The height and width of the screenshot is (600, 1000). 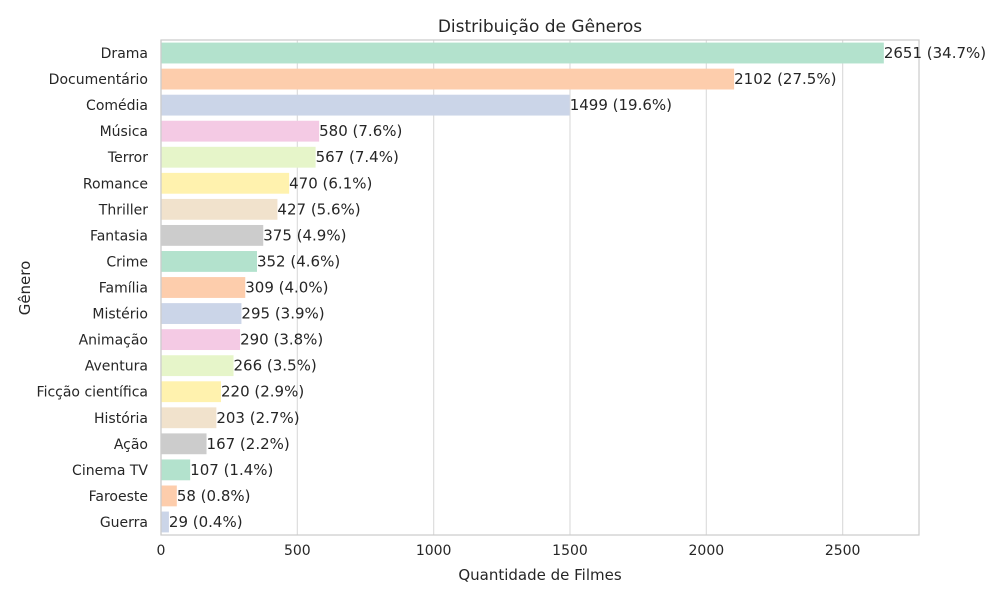 What do you see at coordinates (214, 496) in the screenshot?
I see `data-label: 58 (0.8%)` at bounding box center [214, 496].